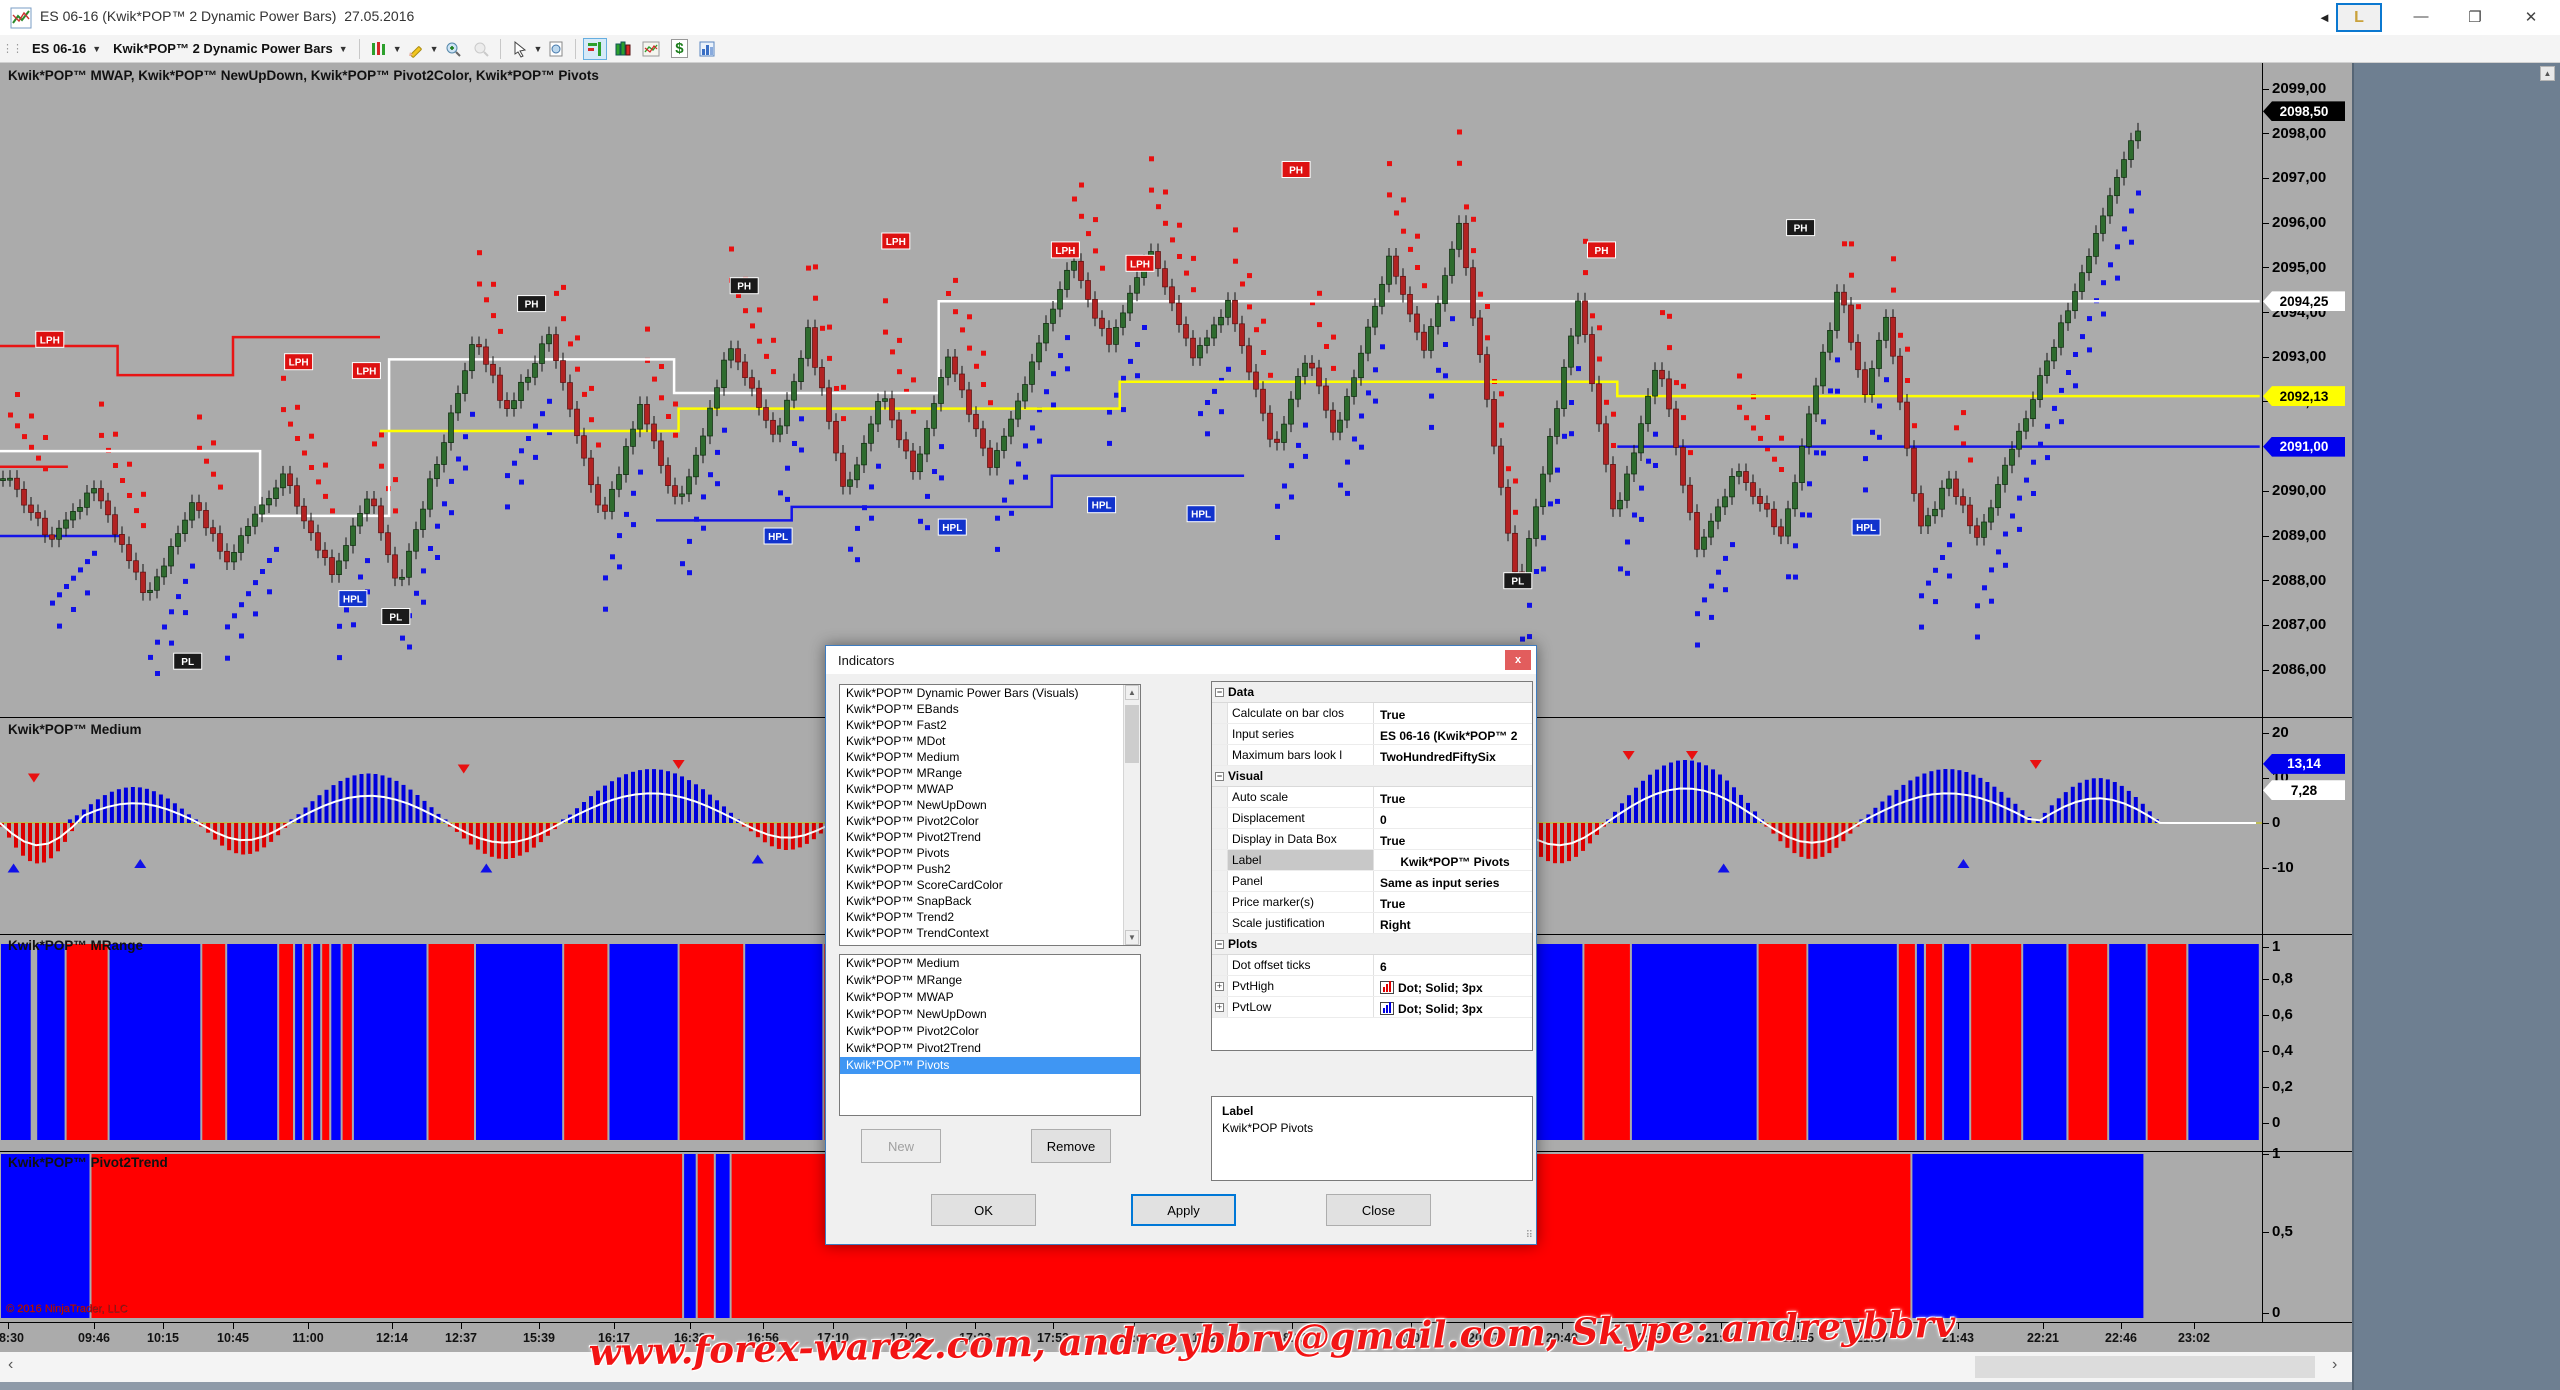 The image size is (2560, 1390). I want to click on property-row: Maximum bars look l TwoHundredFiftySix, so click(1372, 755).